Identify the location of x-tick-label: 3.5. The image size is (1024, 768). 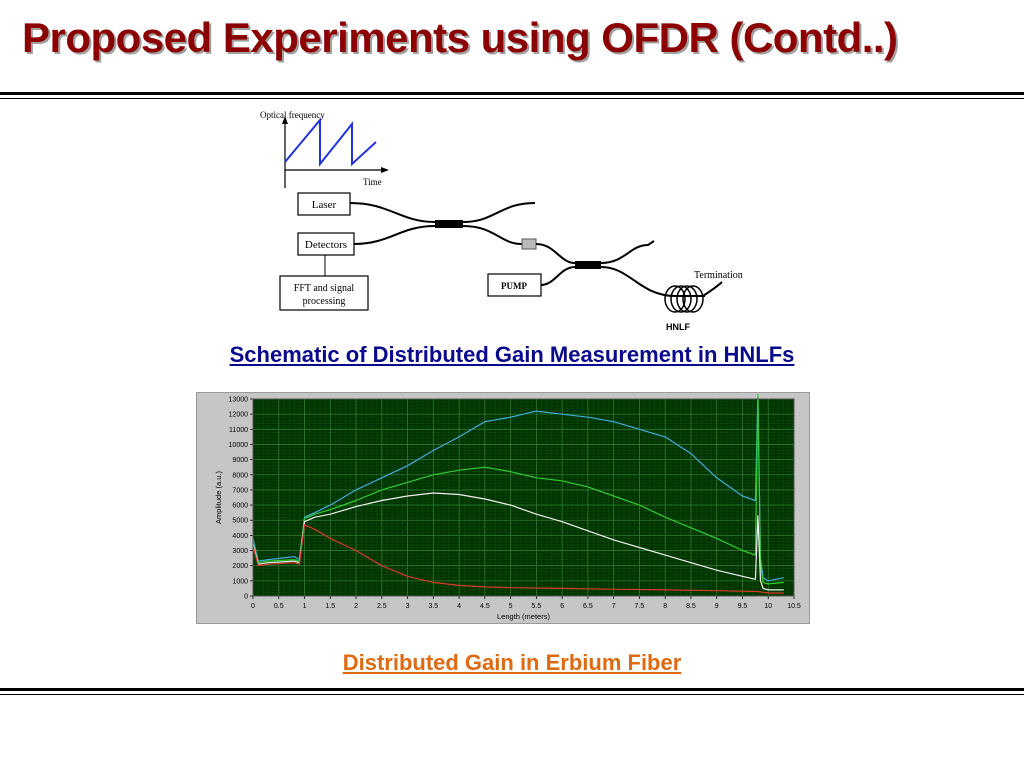
(433, 606).